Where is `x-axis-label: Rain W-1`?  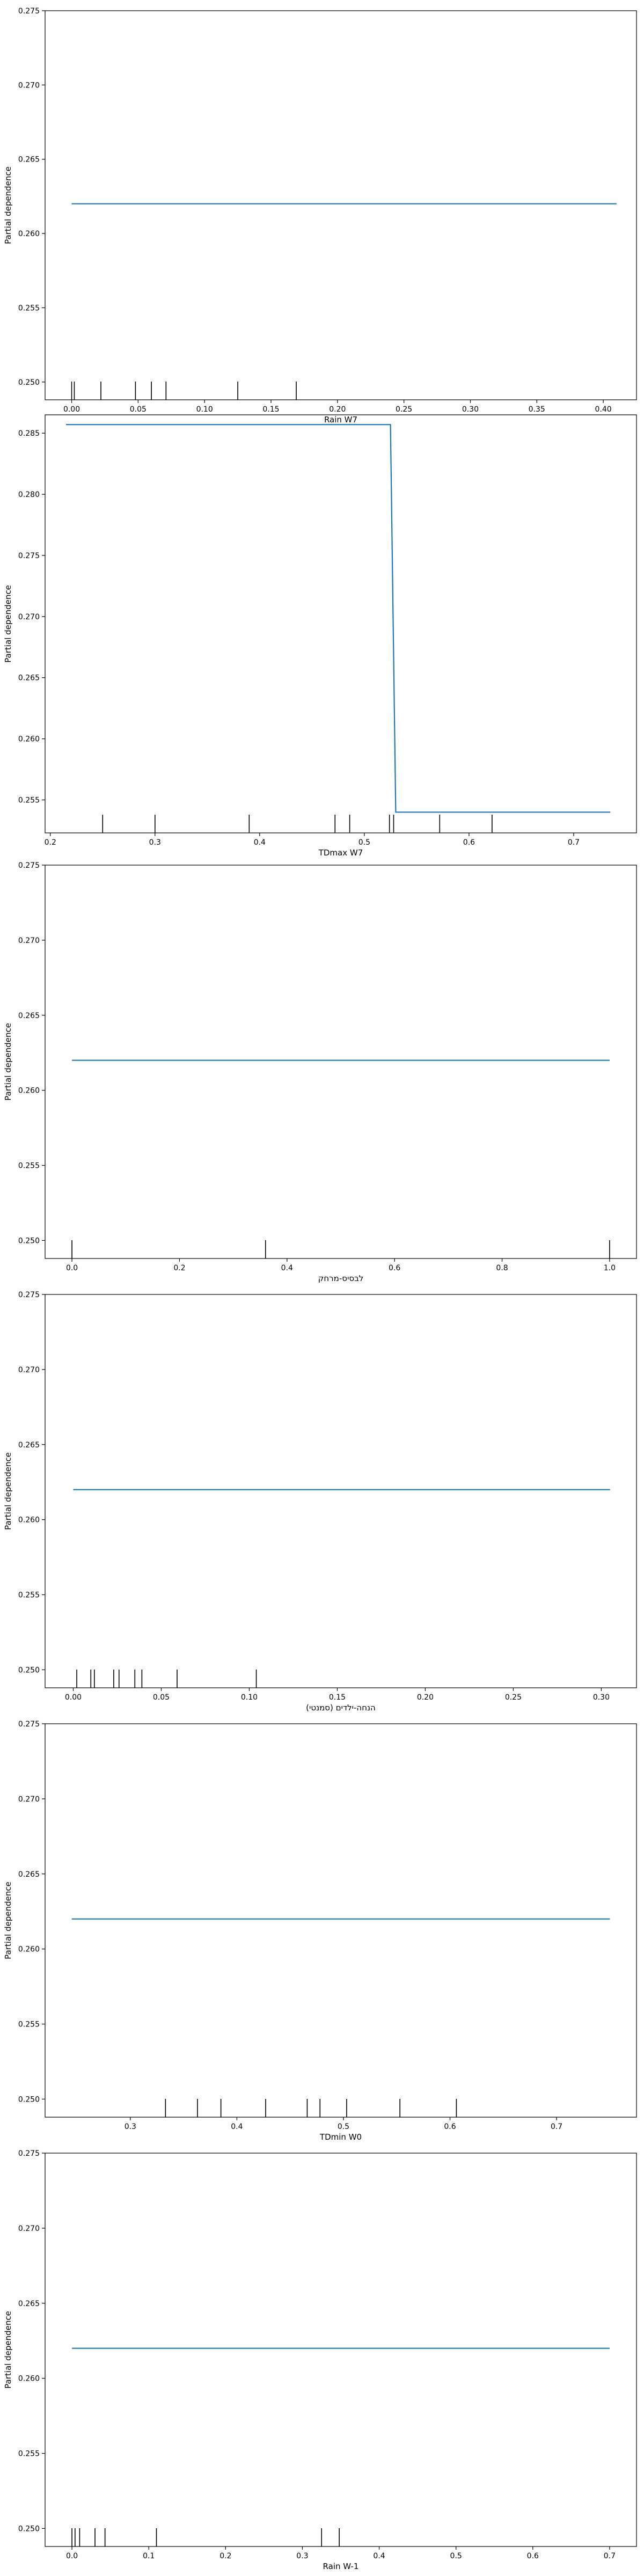 x-axis-label: Rain W-1 is located at coordinates (341, 2566).